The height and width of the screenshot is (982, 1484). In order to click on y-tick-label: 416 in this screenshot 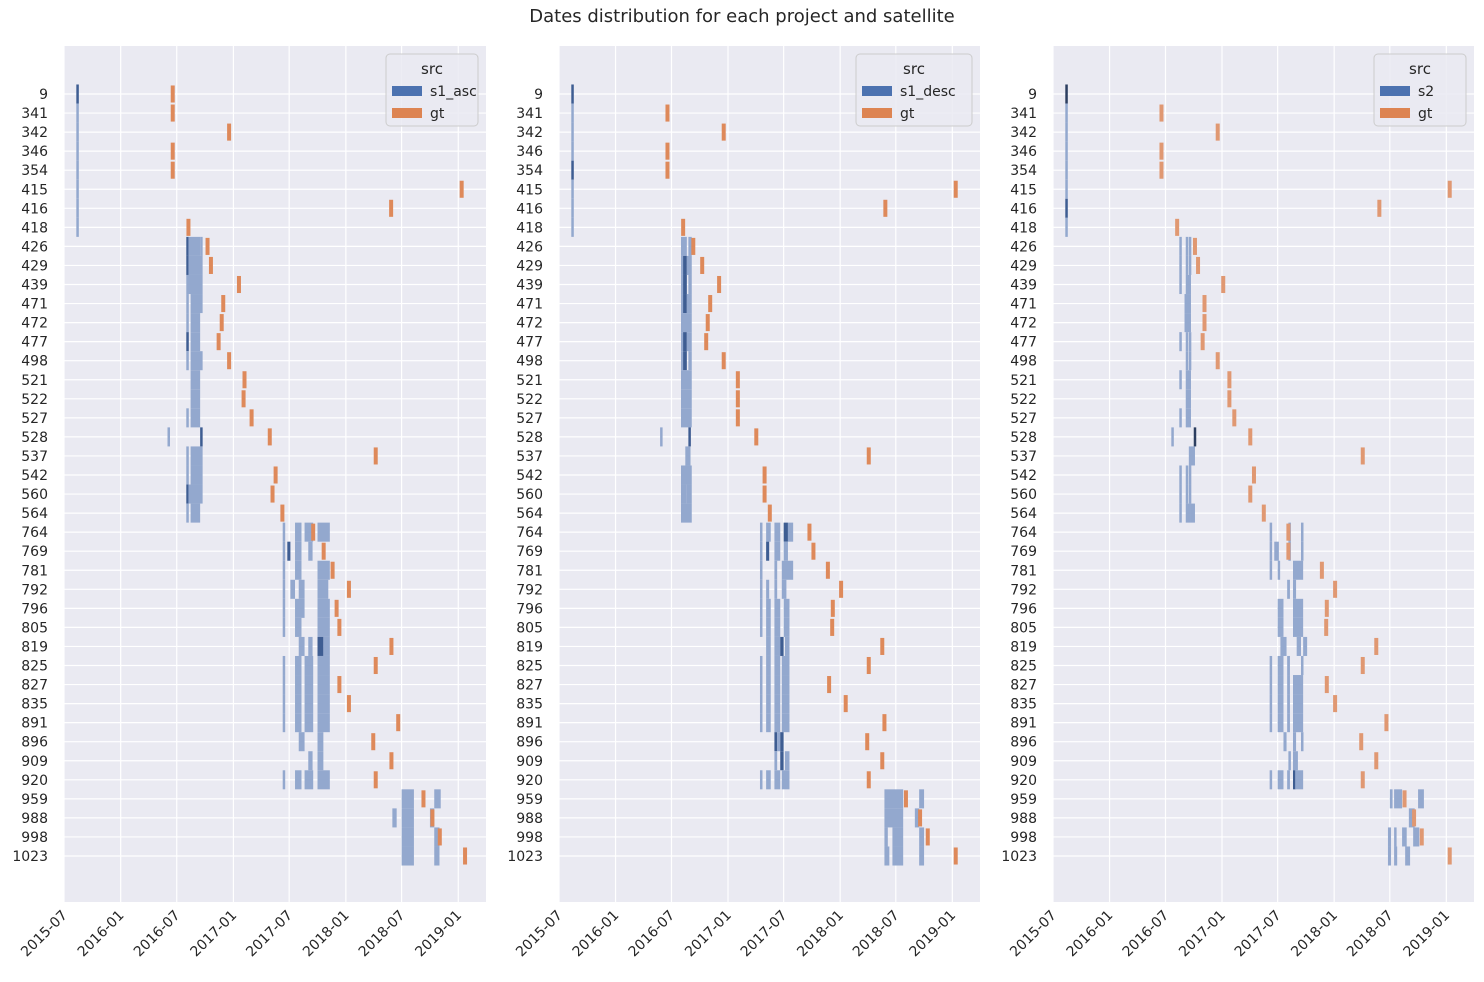, I will do `click(34, 209)`.